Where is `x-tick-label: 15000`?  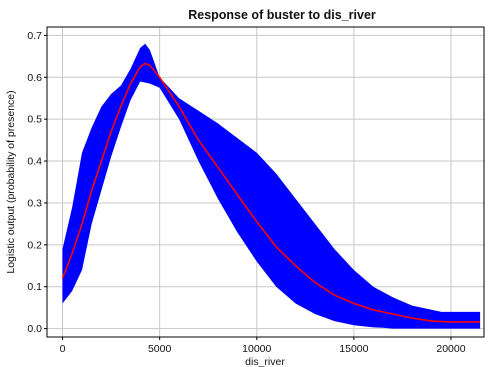
x-tick-label: 15000 is located at coordinates (353, 349).